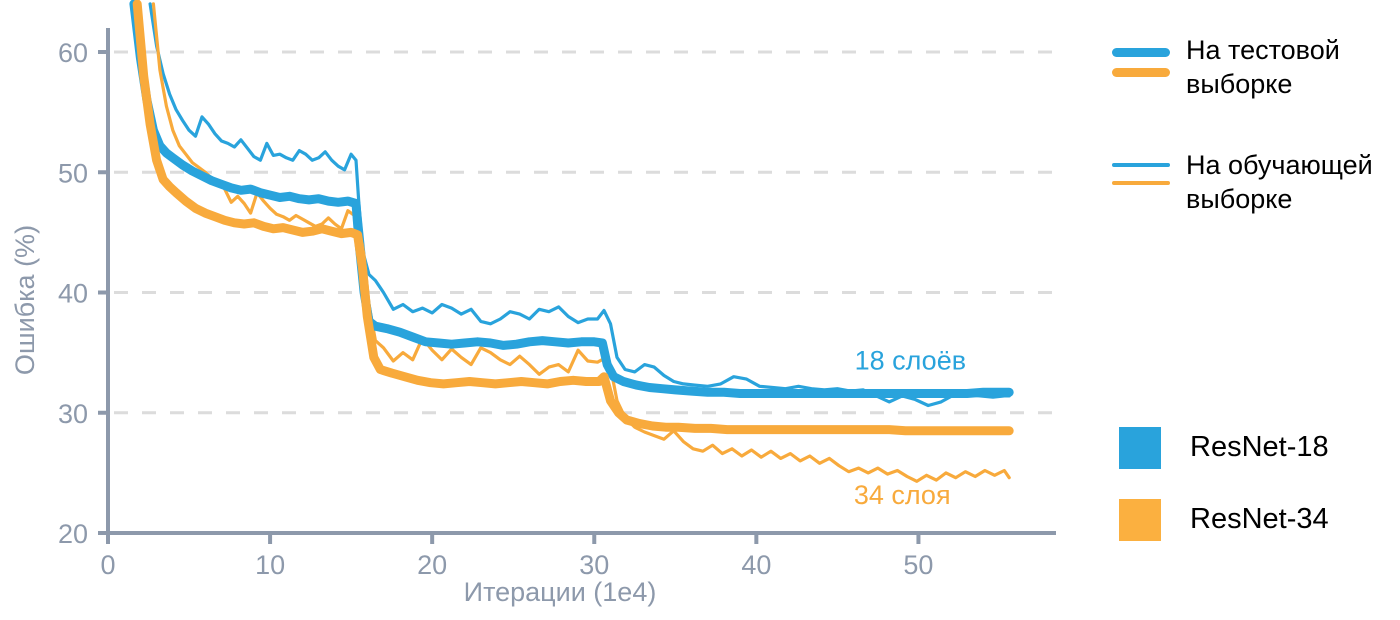  What do you see at coordinates (73, 294) in the screenshot?
I see `y-tick-label: 40` at bounding box center [73, 294].